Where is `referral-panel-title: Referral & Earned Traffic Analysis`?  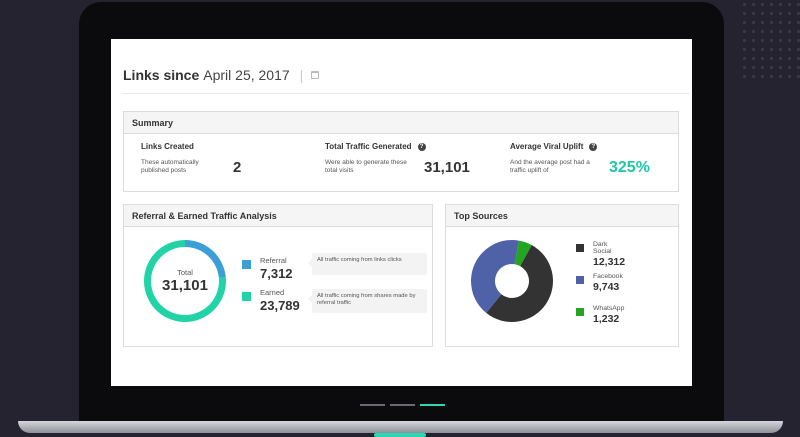 referral-panel-title: Referral & Earned Traffic Analysis is located at coordinates (278, 216).